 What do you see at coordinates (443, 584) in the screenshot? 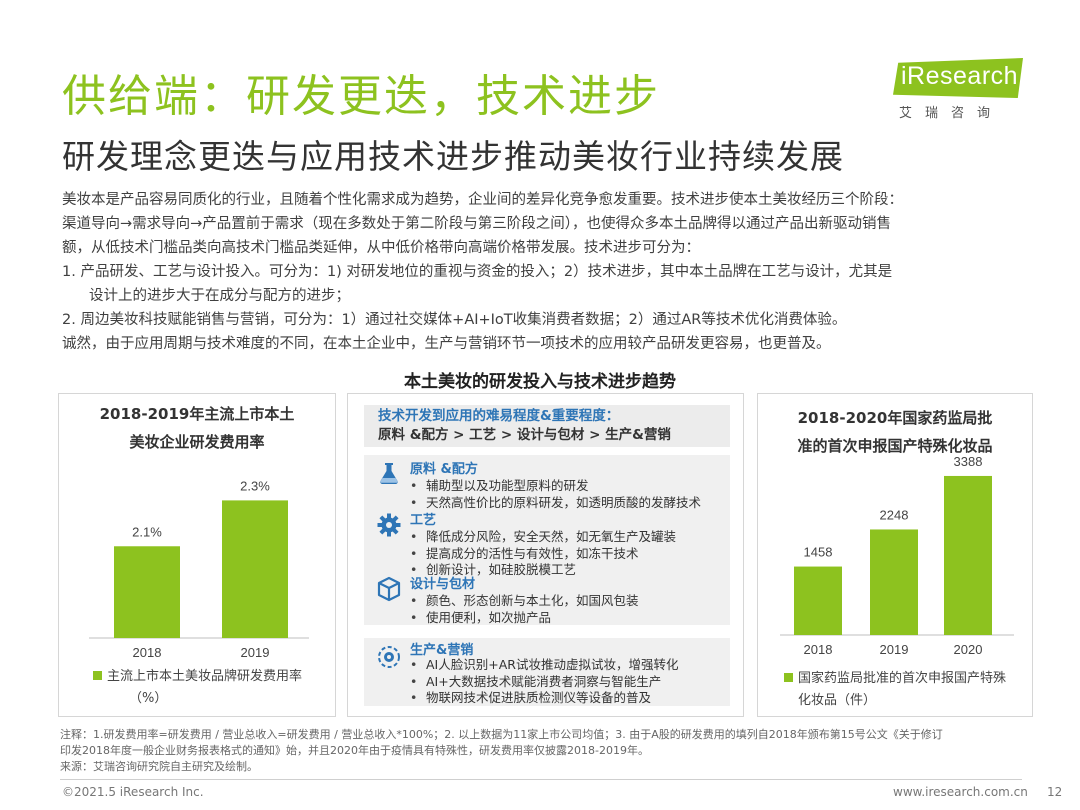
I see `category-title: 设计与包材` at bounding box center [443, 584].